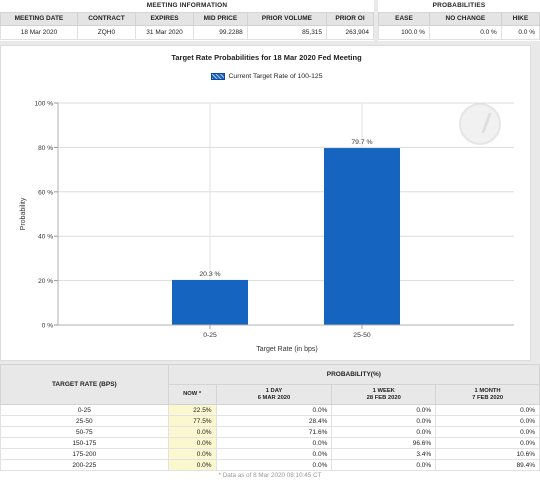 The width and height of the screenshot is (540, 495). What do you see at coordinates (350, 18) in the screenshot?
I see `header-prior-oi: PRIOR OI` at bounding box center [350, 18].